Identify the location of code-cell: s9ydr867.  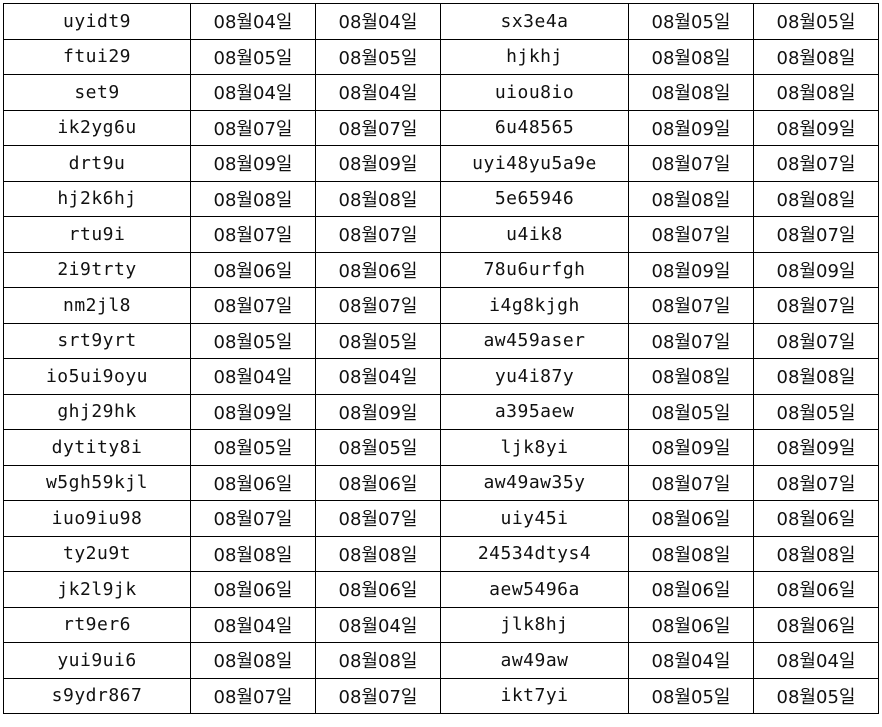
(97, 695).